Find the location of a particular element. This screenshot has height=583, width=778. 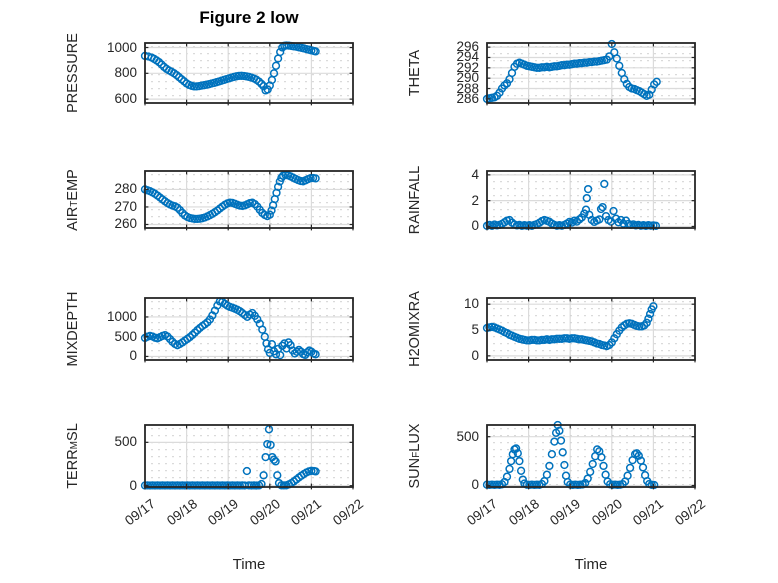

x-axis-label-left: Time is located at coordinates (249, 564).